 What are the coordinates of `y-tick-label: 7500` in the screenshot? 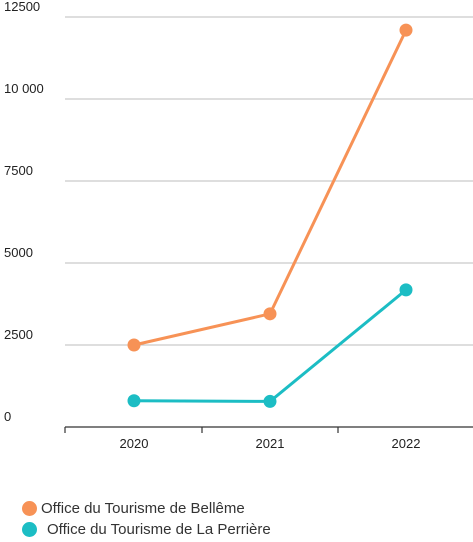 It's located at (18, 170).